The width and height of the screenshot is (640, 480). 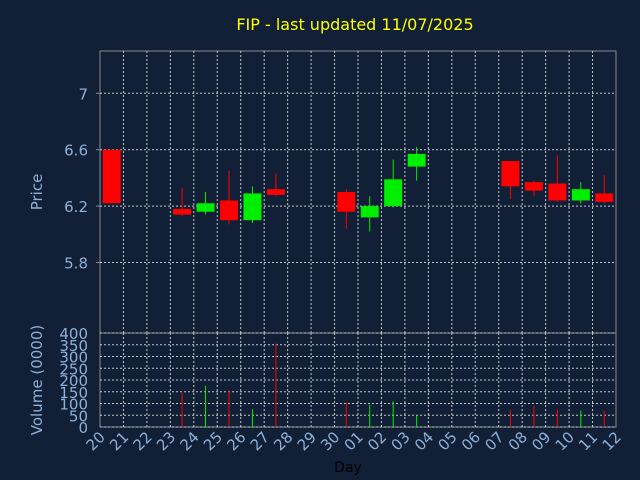 What do you see at coordinates (73, 405) in the screenshot?
I see `volume-tick-label: 100` at bounding box center [73, 405].